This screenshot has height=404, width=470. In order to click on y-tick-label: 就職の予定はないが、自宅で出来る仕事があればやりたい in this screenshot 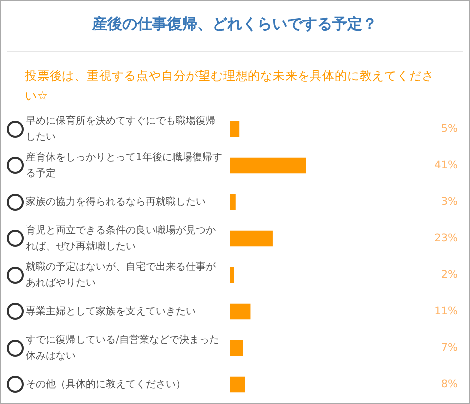, I will do `click(121, 274)`.